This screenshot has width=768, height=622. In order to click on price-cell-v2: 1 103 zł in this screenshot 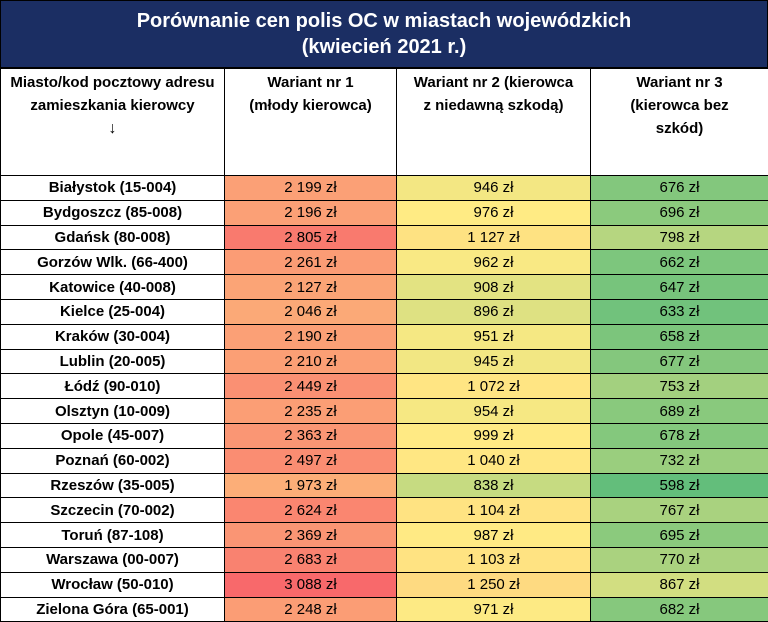, I will do `click(493, 559)`.